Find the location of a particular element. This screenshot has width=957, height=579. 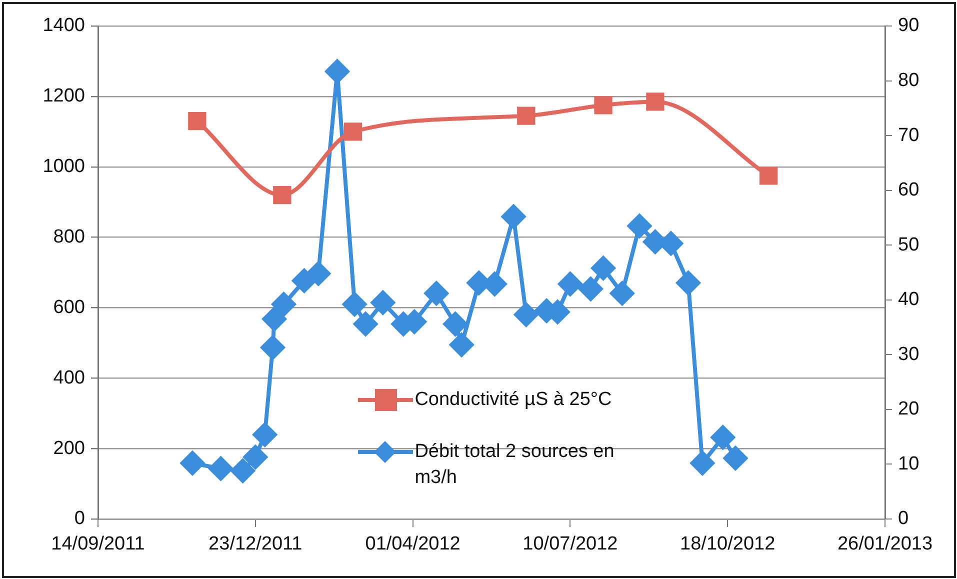

y-tick-label: 400 is located at coordinates (69, 377).